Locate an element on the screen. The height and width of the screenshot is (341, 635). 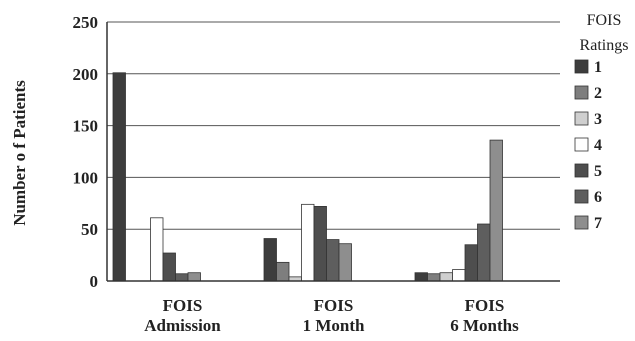
legend-title: FOIS is located at coordinates (604, 20).